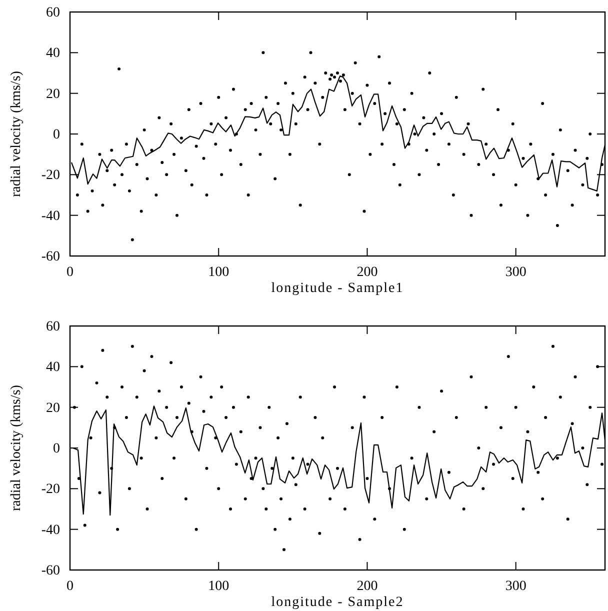  I want to click on x-axis-title: longitude - Sample1, so click(337, 288).